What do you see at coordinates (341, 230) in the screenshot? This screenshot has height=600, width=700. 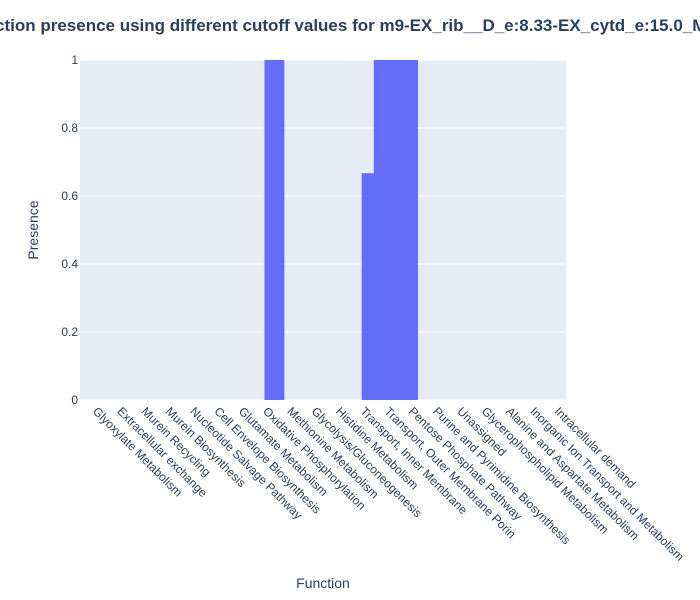 I see `bars` at bounding box center [341, 230].